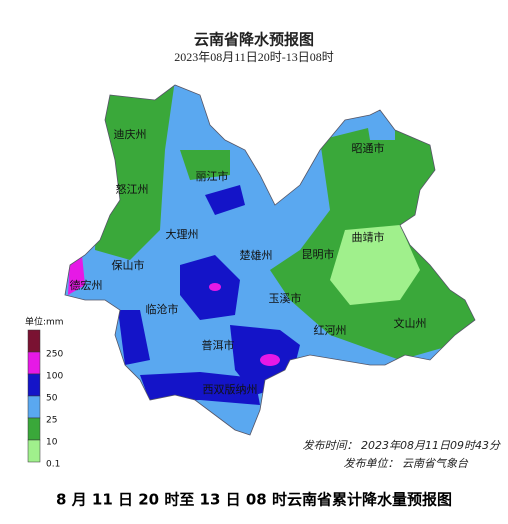  Describe the element at coordinates (132, 189) in the screenshot. I see `region-label: 怒江州` at that location.